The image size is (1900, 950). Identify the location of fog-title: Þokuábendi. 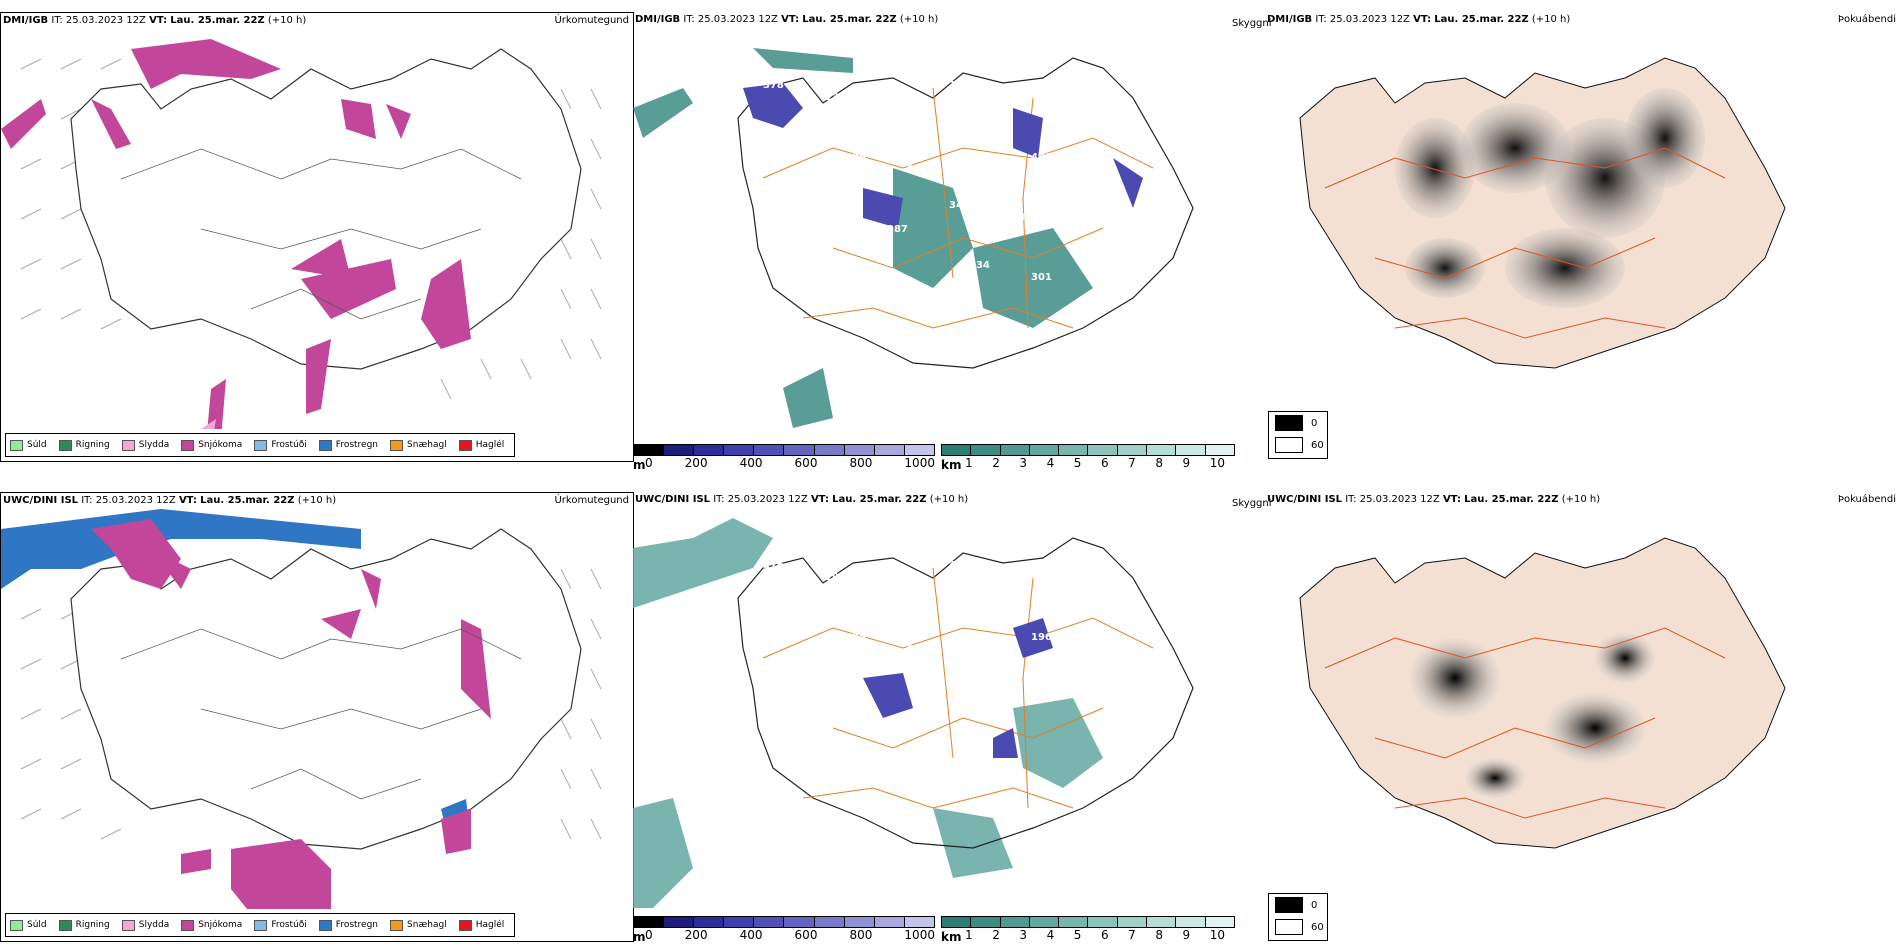
(1866, 19).